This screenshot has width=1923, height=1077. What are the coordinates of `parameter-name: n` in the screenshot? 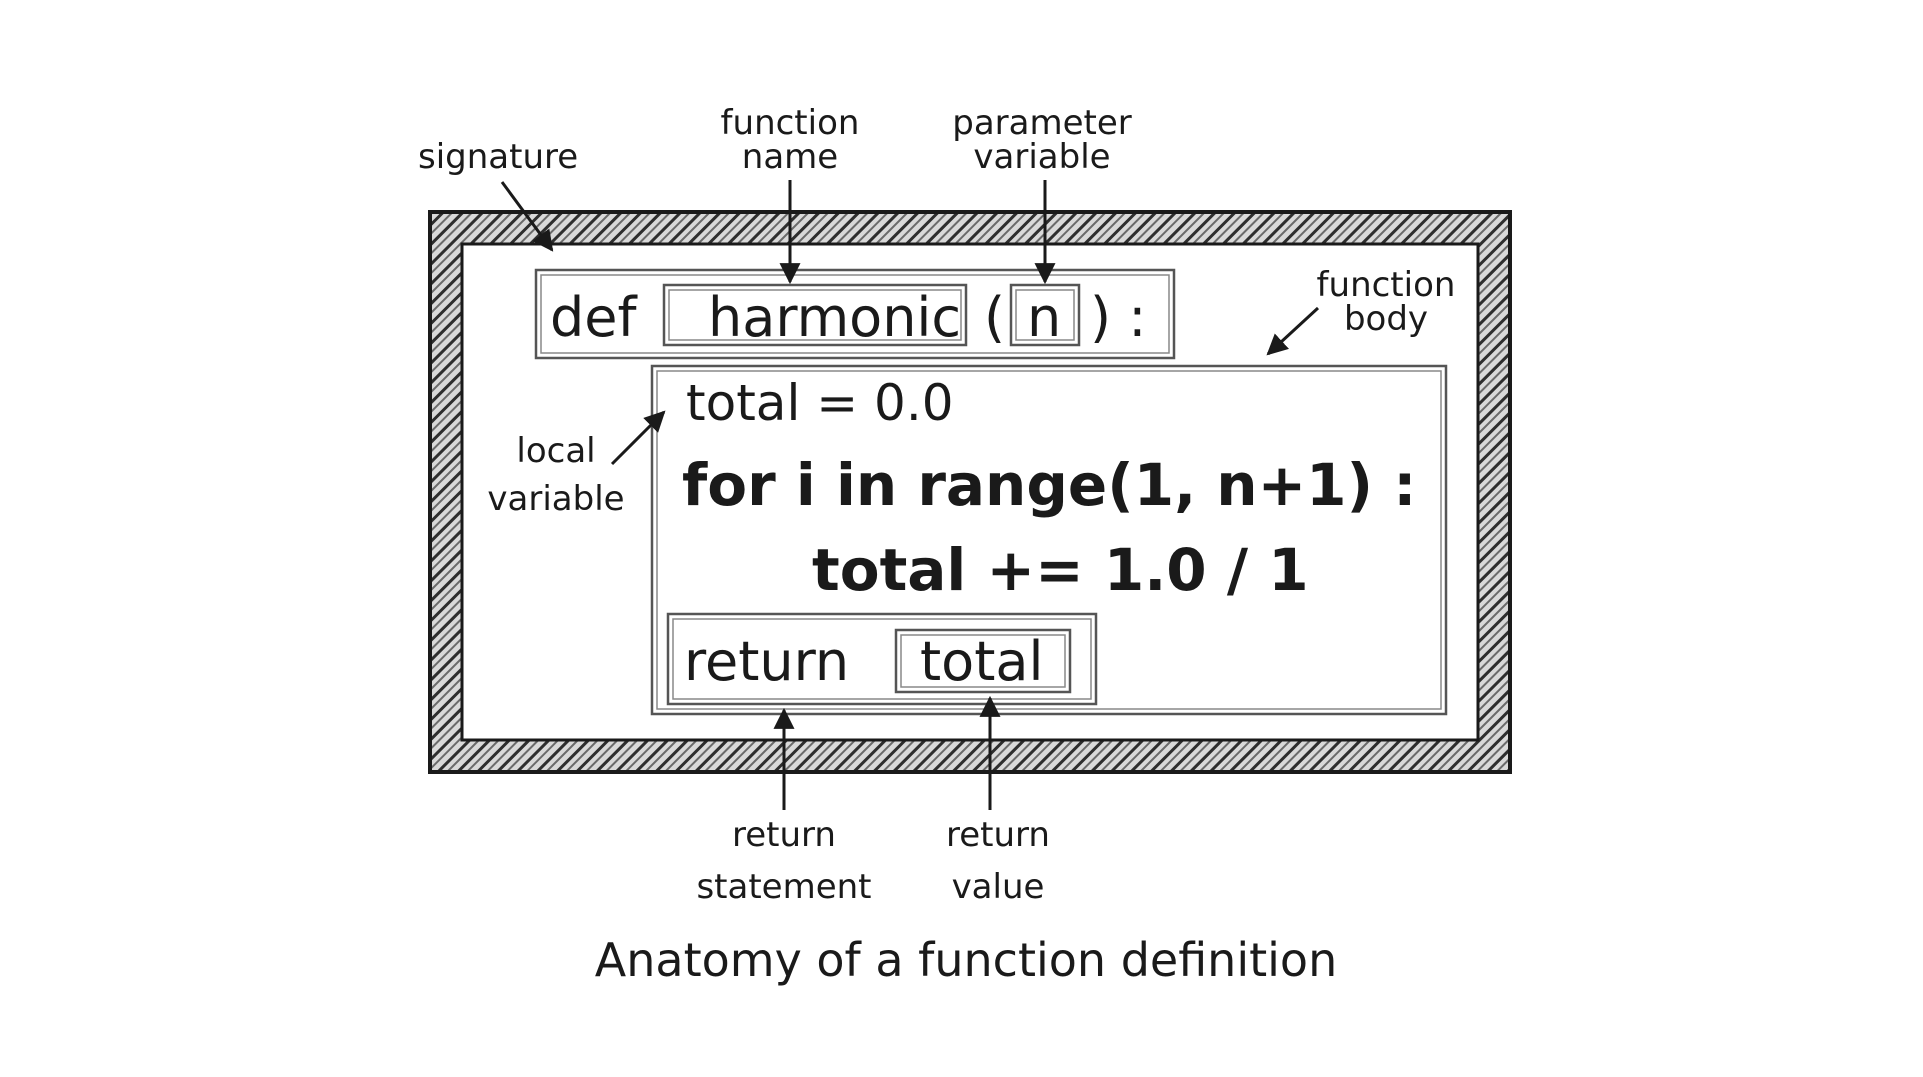 It's located at (1044, 317).